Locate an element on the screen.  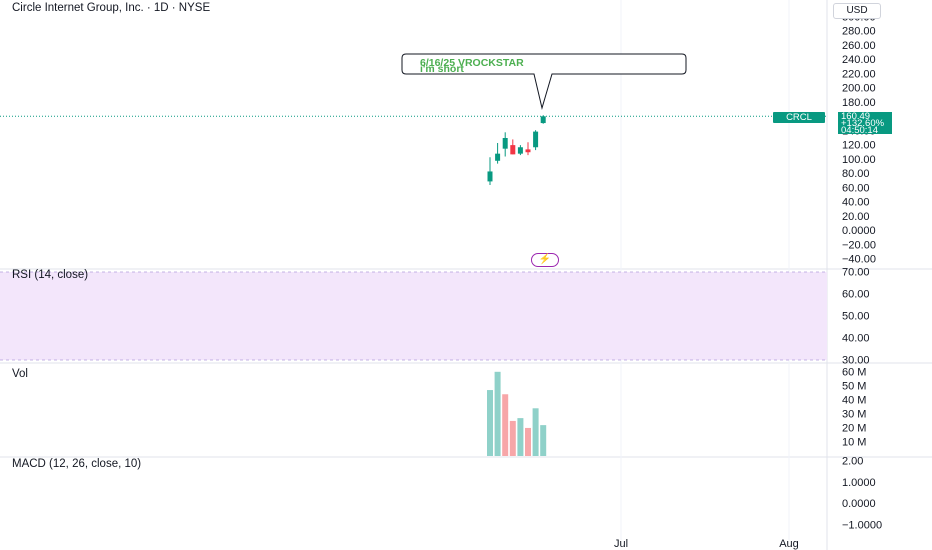
axis-tick-label: −40.00 is located at coordinates (859, 260).